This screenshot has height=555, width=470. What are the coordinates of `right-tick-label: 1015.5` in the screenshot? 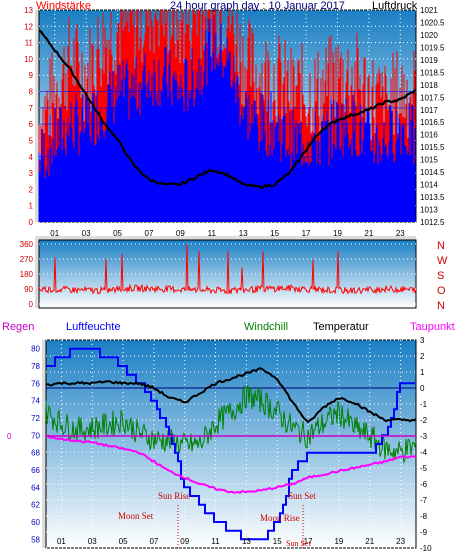 It's located at (432, 147).